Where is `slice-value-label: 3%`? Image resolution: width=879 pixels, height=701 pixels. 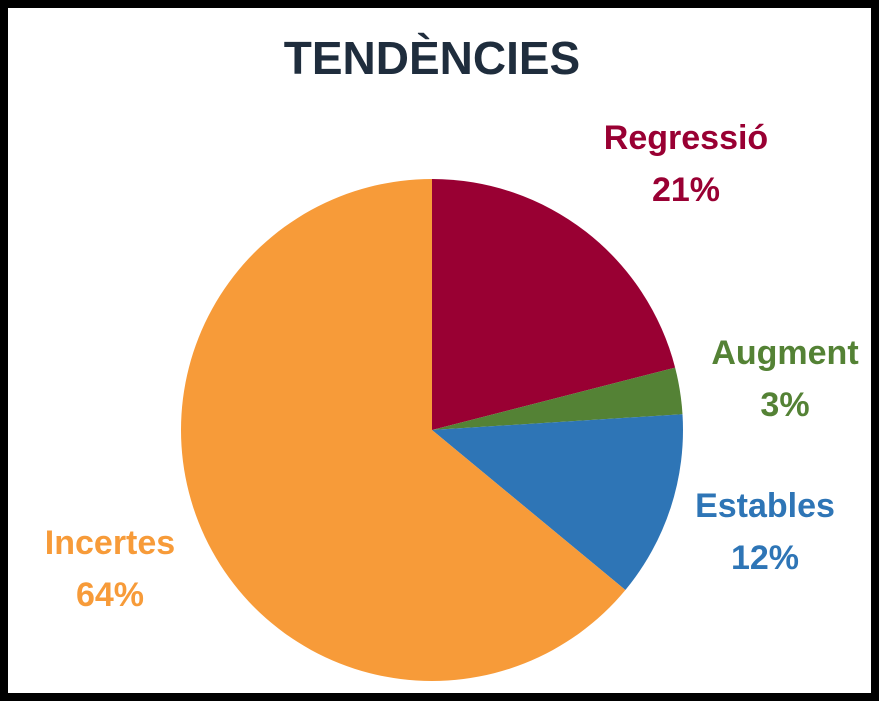 slice-value-label: 3% is located at coordinates (784, 405).